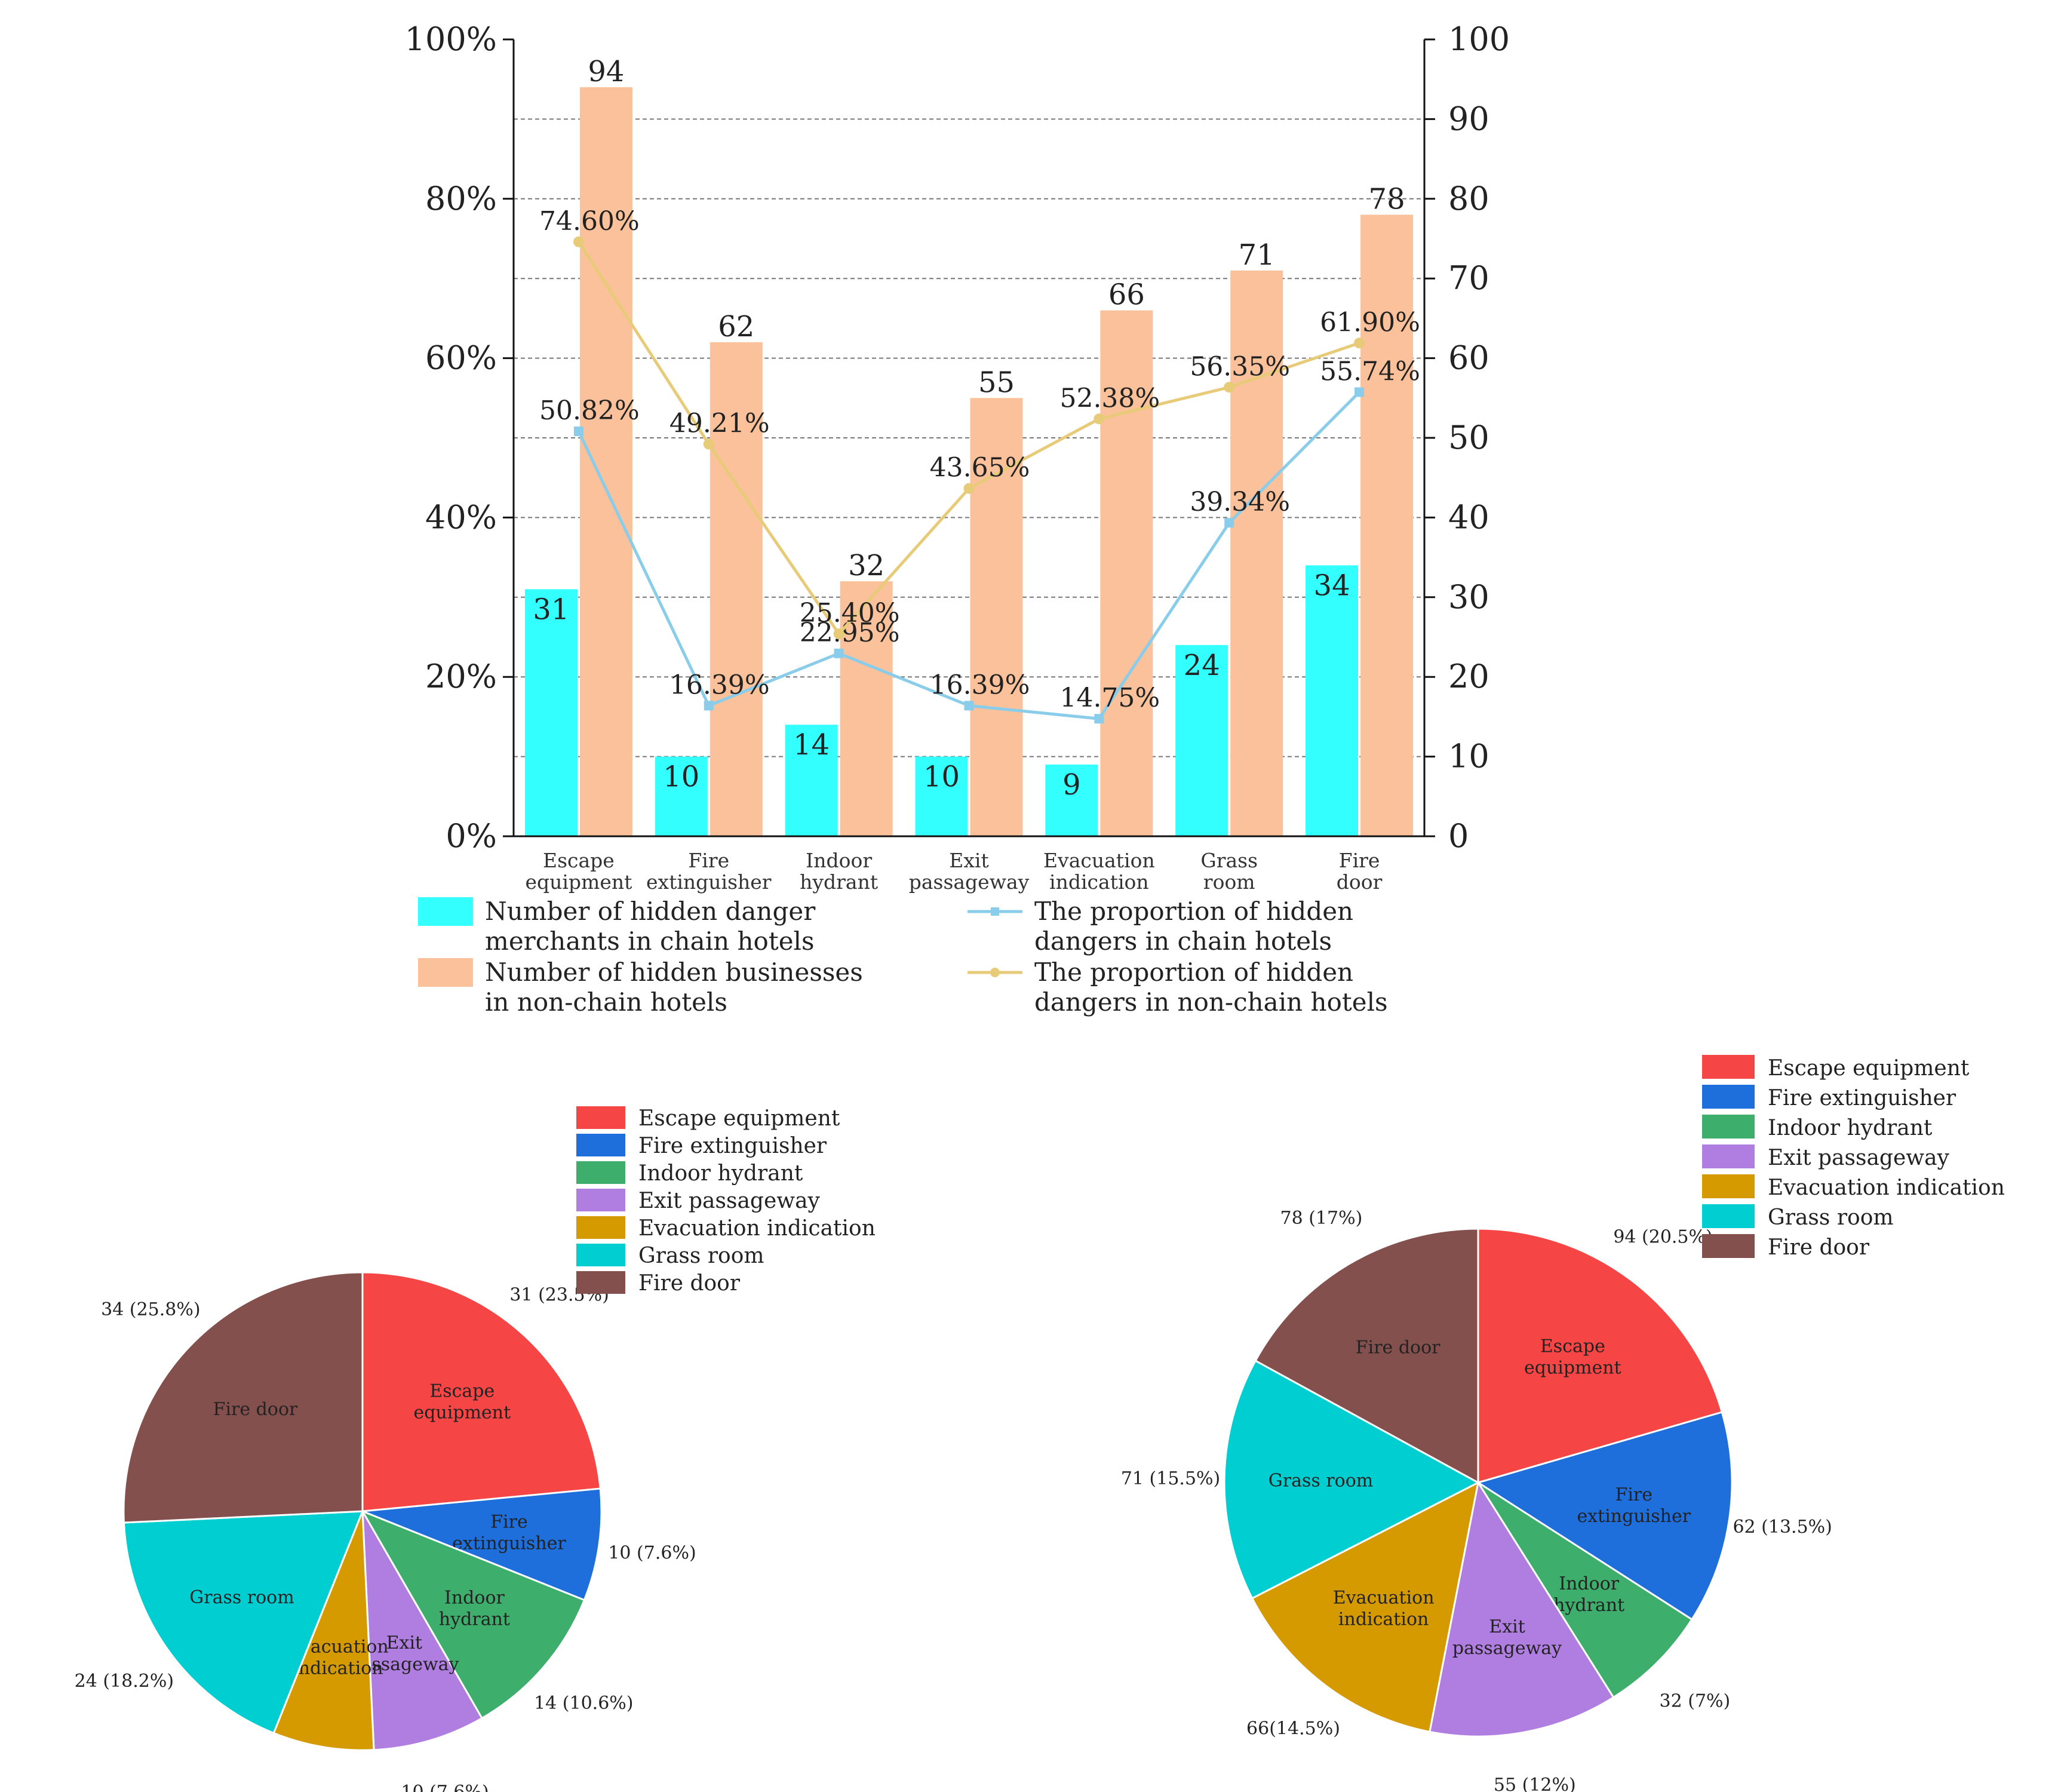 The image size is (2061, 1792). I want to click on right-axis-tick-label: 70, so click(1468, 278).